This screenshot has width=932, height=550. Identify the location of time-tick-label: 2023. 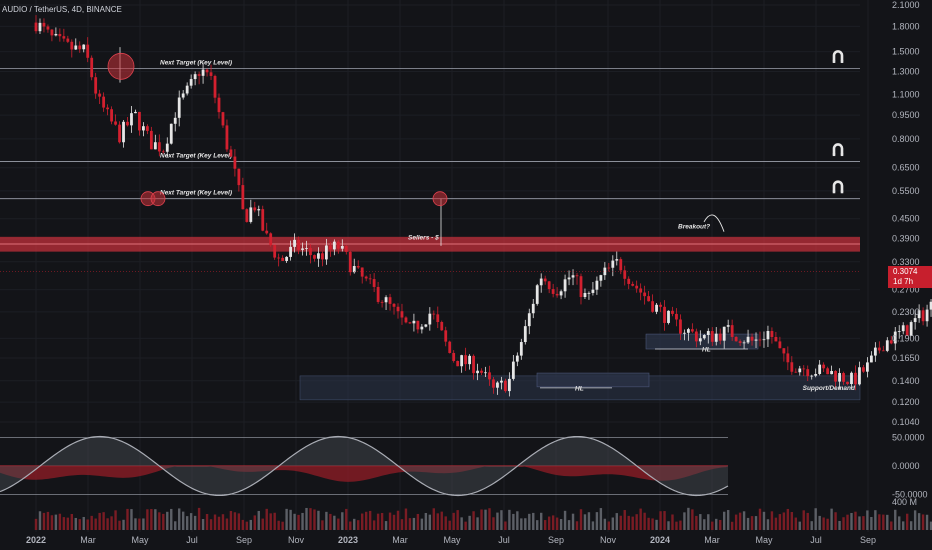
(348, 540).